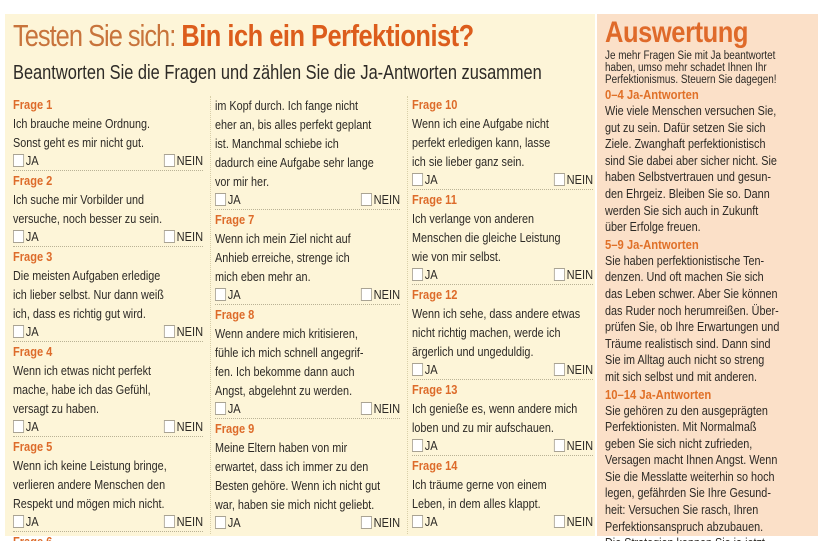  Describe the element at coordinates (235, 314) in the screenshot. I see `question-label: Frage 8` at that location.